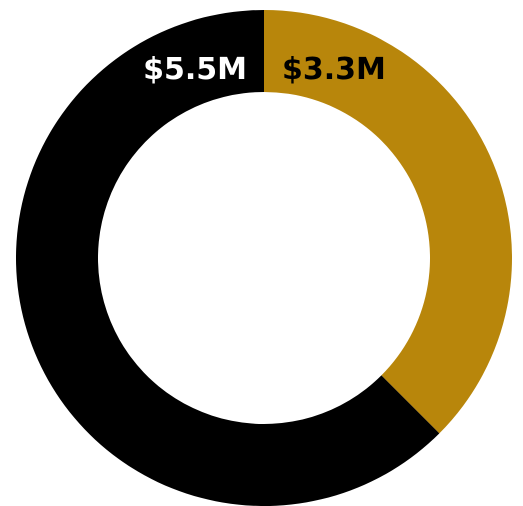  What do you see at coordinates (195, 69) in the screenshot?
I see `slice-label-1: $5.5M` at bounding box center [195, 69].